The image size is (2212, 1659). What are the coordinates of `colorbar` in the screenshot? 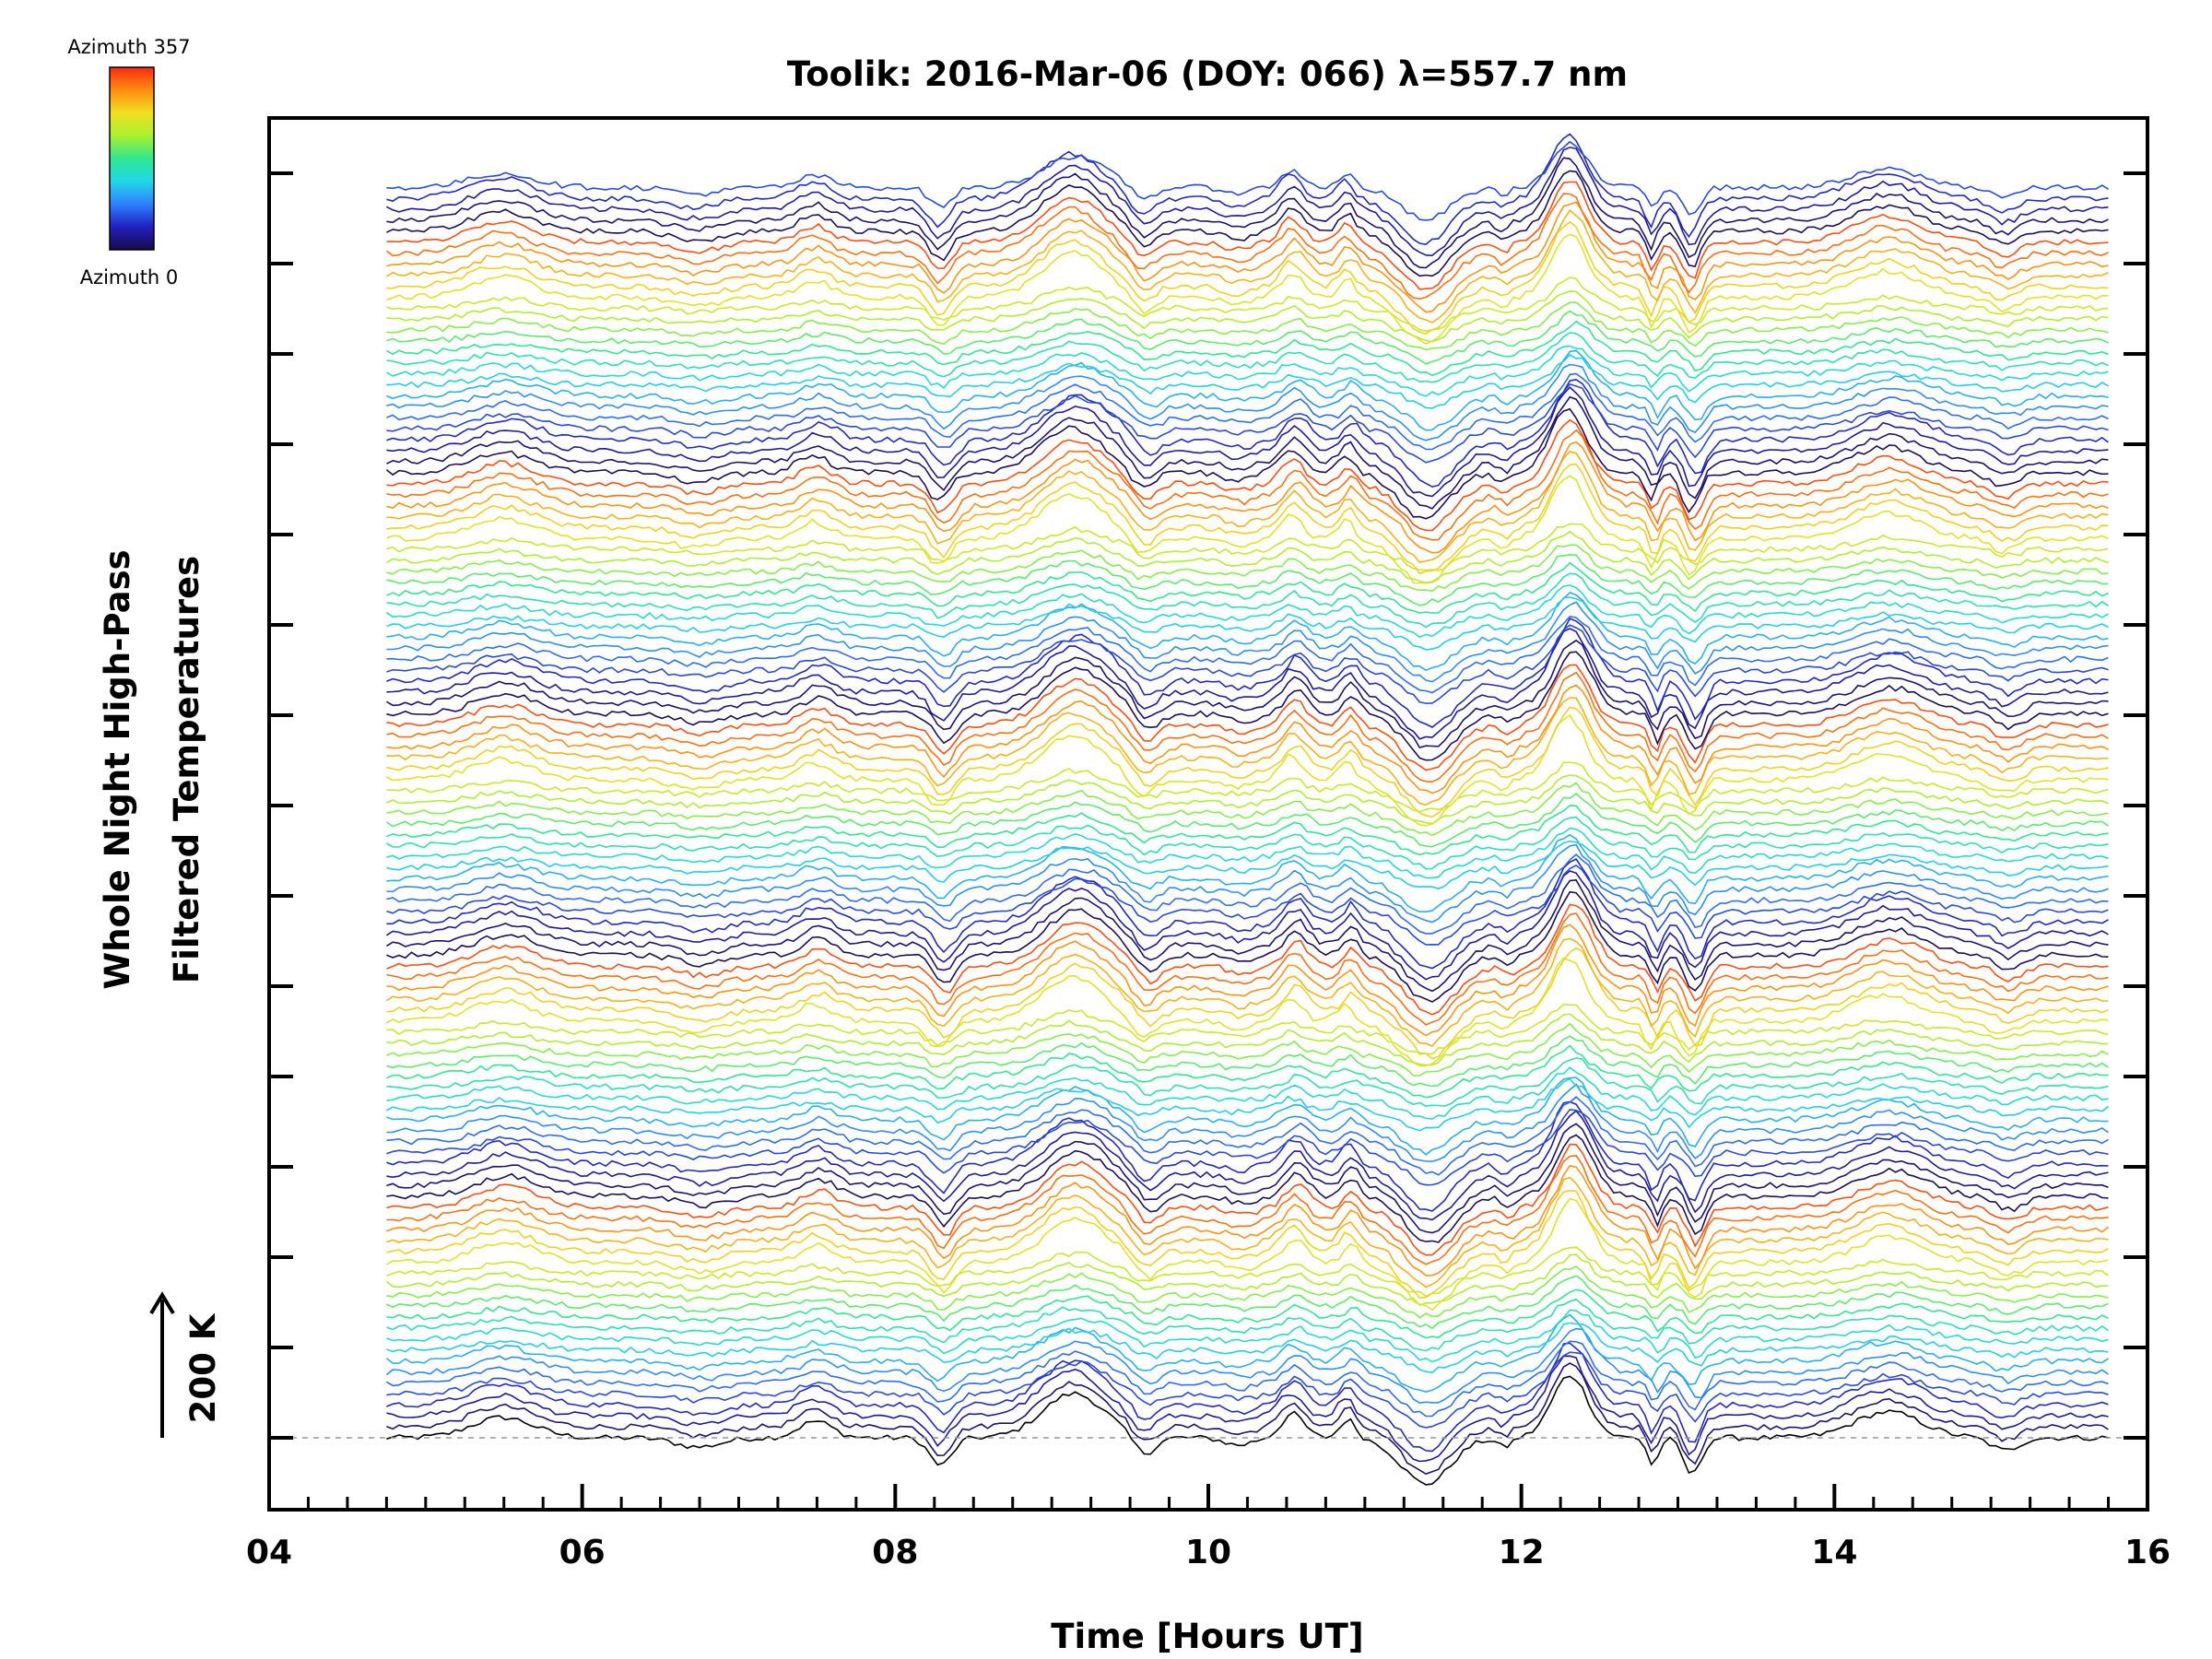 It's located at (132, 158).